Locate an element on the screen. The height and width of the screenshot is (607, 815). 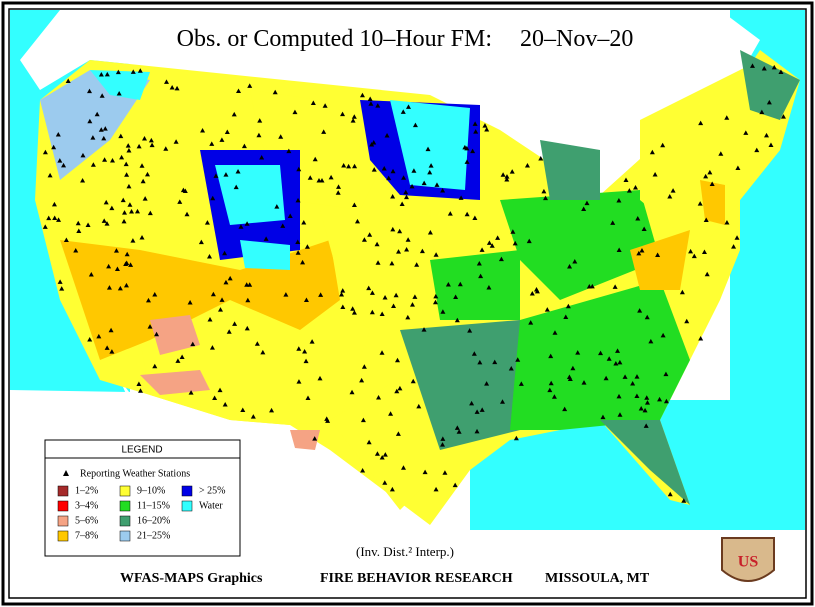
station-symbol is located at coordinates (66, 473).